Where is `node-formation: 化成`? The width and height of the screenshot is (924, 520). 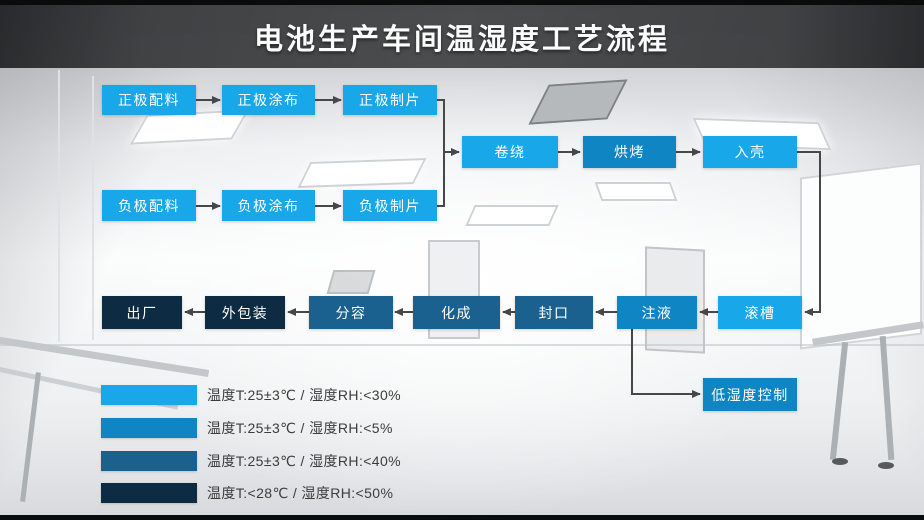 node-formation: 化成 is located at coordinates (456, 312).